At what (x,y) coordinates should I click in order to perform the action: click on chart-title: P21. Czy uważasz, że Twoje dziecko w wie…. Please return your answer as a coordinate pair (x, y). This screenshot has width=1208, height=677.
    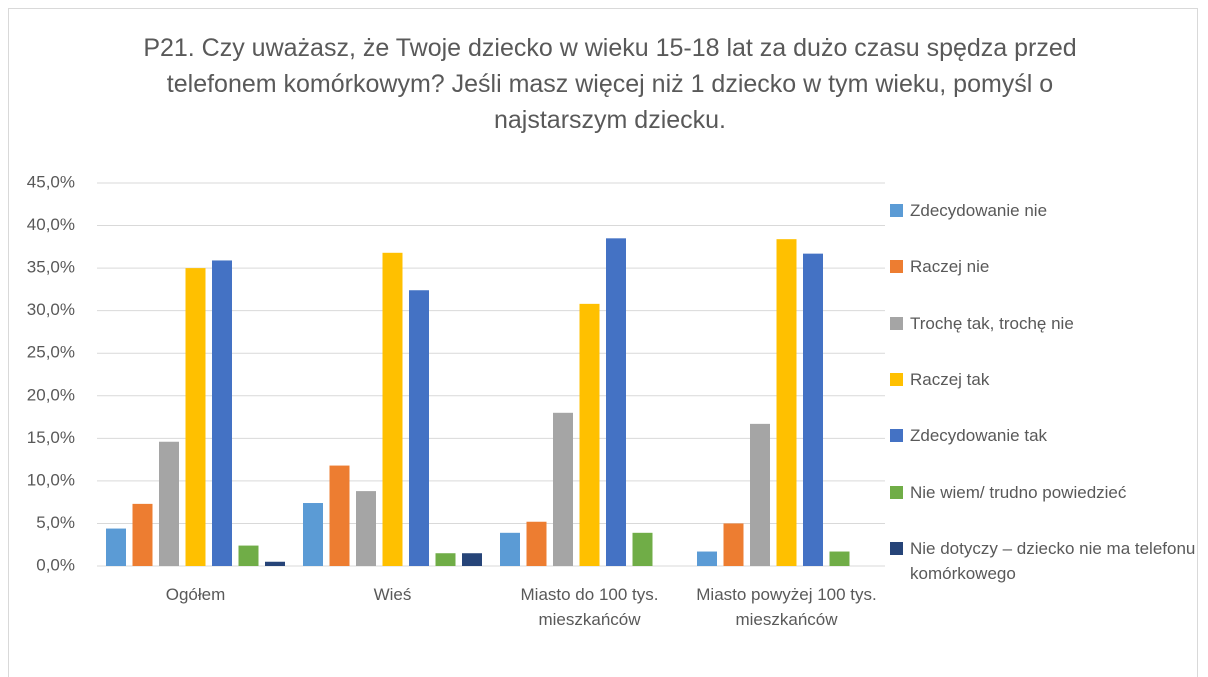
    Looking at the image, I should click on (610, 84).